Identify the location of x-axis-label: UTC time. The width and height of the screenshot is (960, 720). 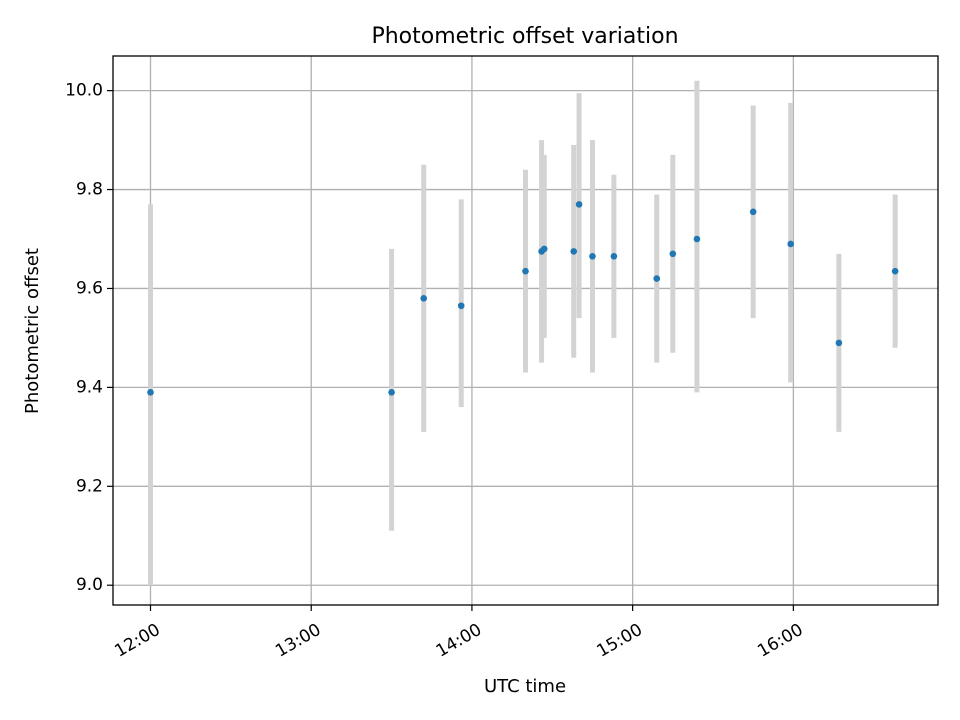
(525, 686).